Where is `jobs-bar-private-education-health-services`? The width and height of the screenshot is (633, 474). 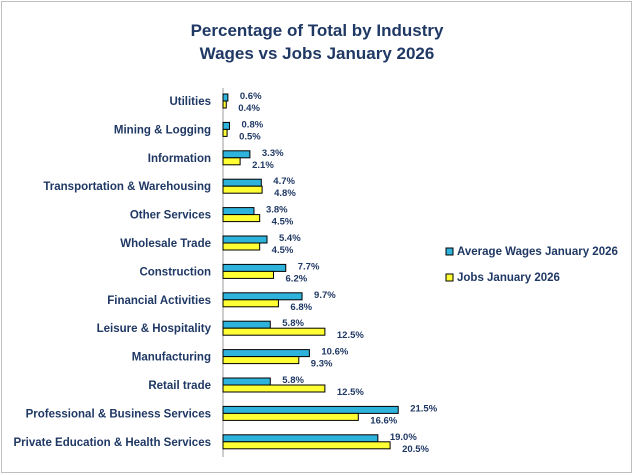
jobs-bar-private-education-health-services is located at coordinates (306, 445).